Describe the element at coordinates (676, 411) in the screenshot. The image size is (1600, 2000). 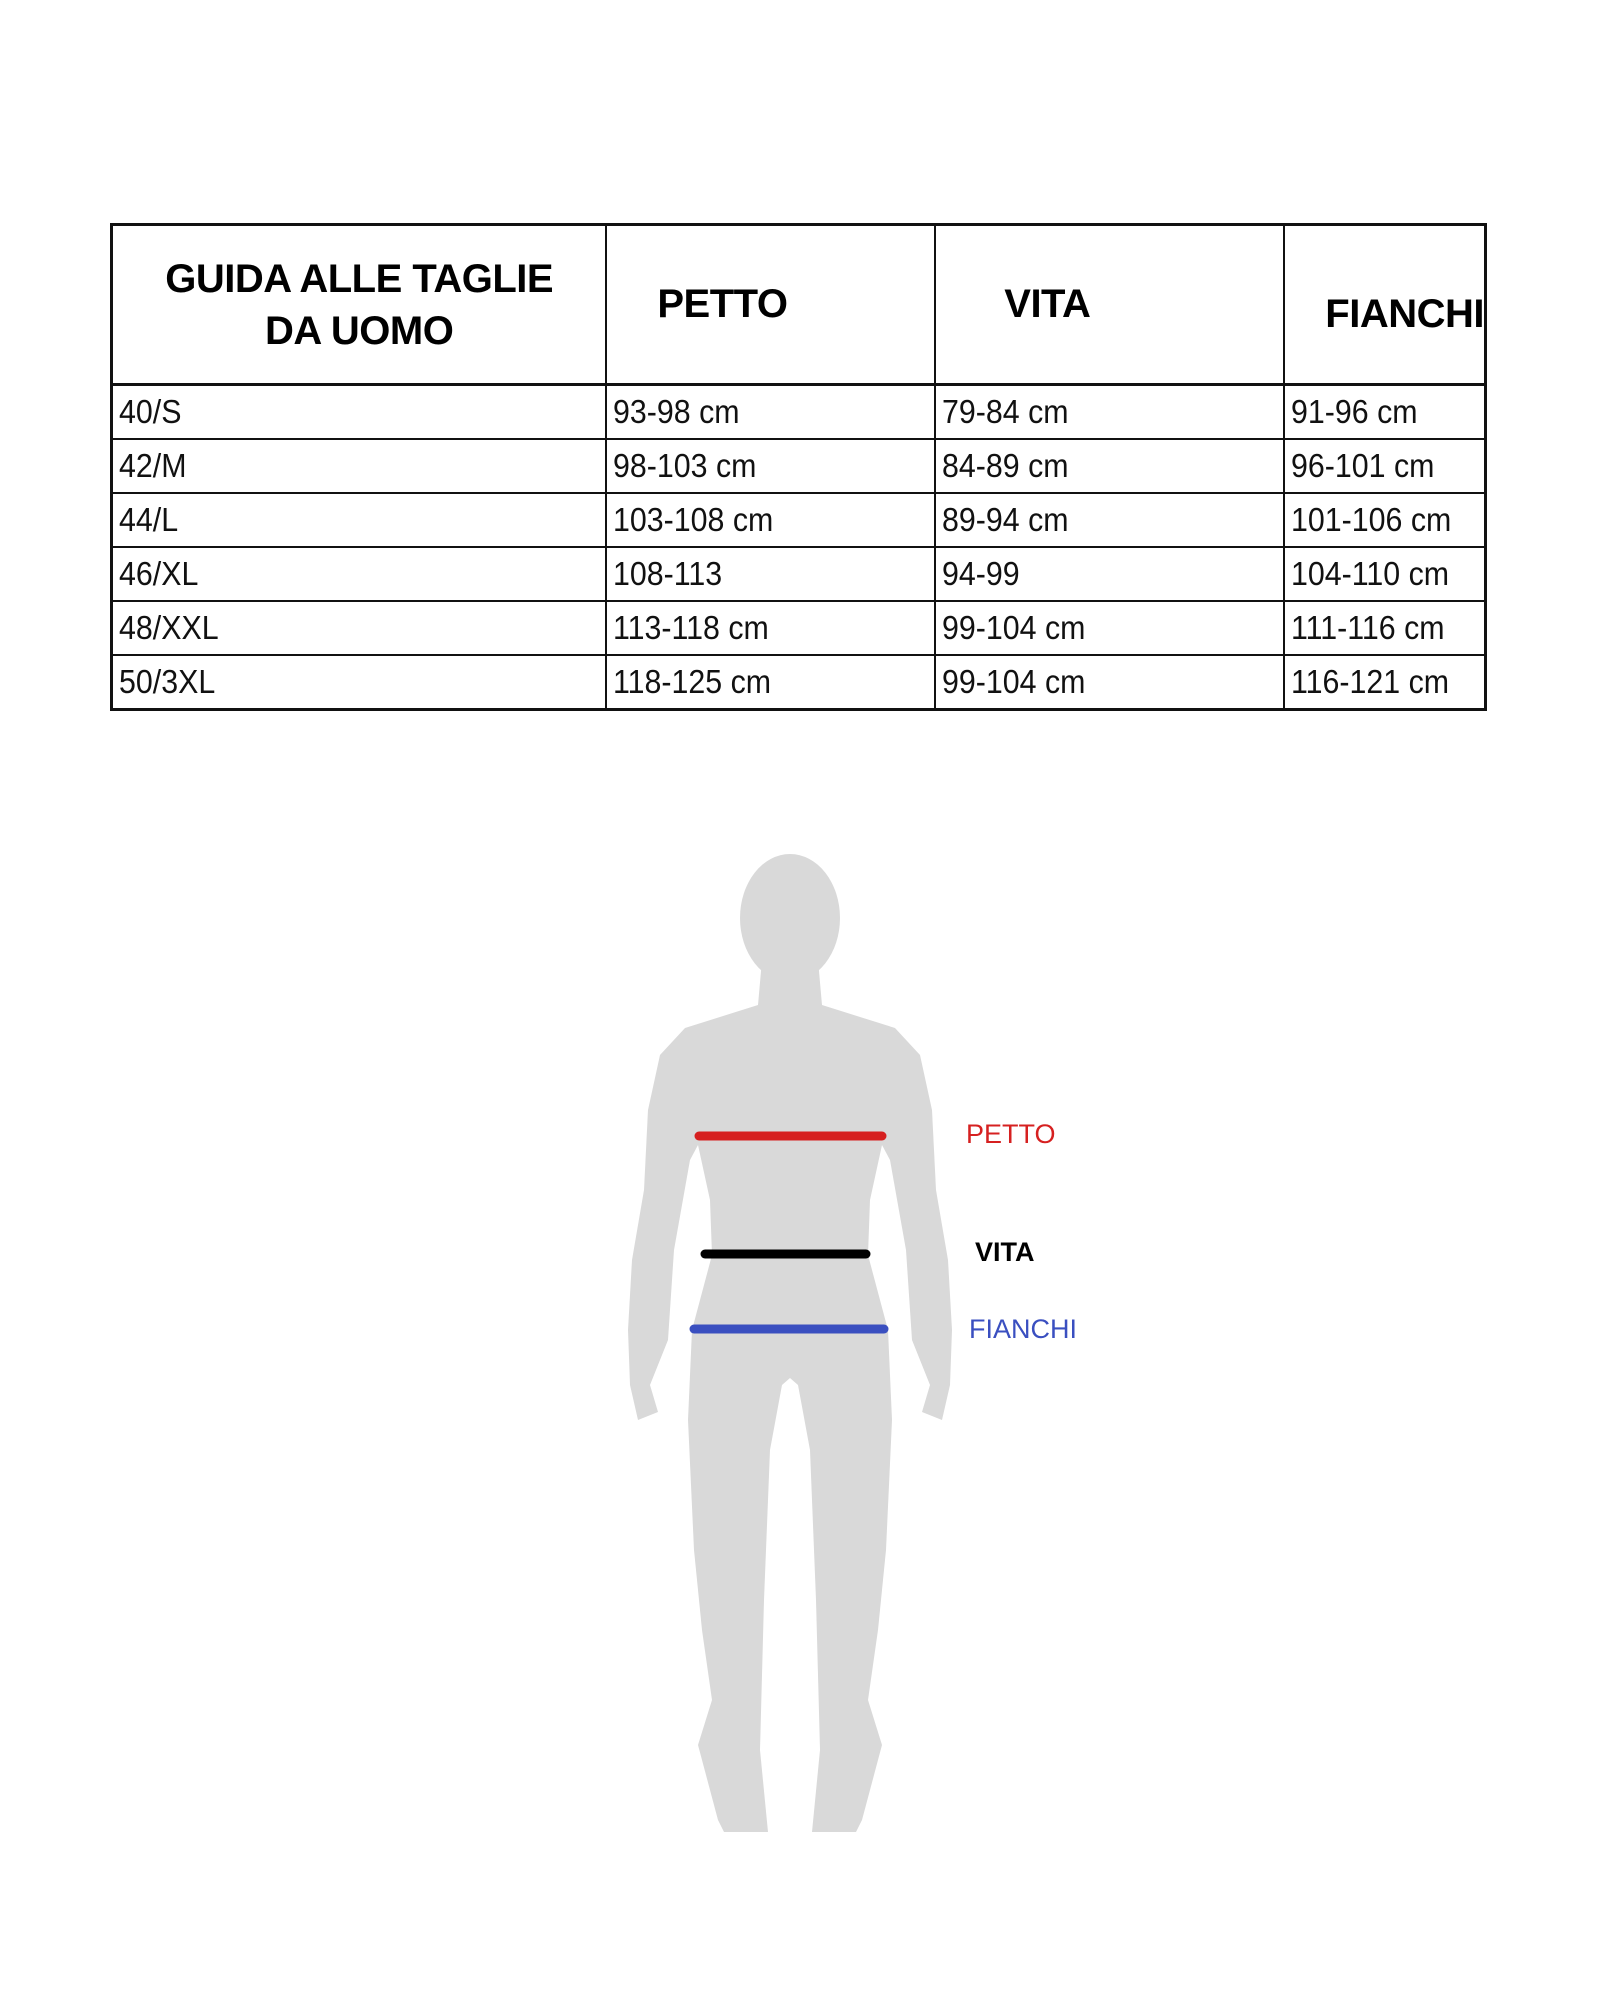
I see `cell-text: 93-98 cm` at that location.